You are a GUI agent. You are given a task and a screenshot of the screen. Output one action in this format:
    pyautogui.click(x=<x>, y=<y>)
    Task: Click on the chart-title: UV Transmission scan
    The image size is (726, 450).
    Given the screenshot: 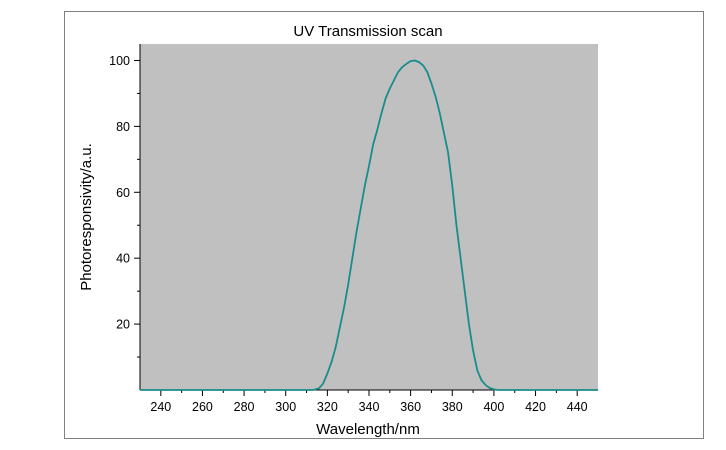 What is the action you would take?
    pyautogui.click(x=367, y=31)
    